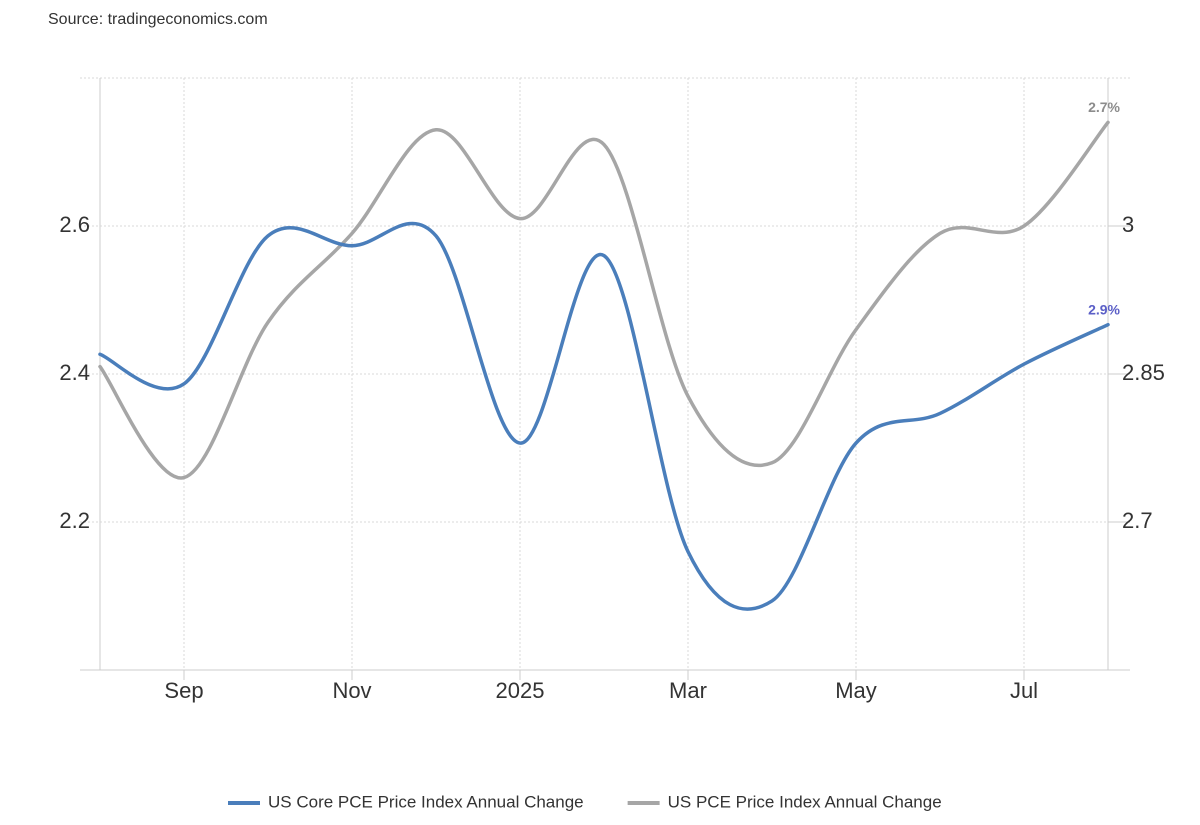 The width and height of the screenshot is (1200, 825). I want to click on y-tick-label: 2.2, so click(74, 520).